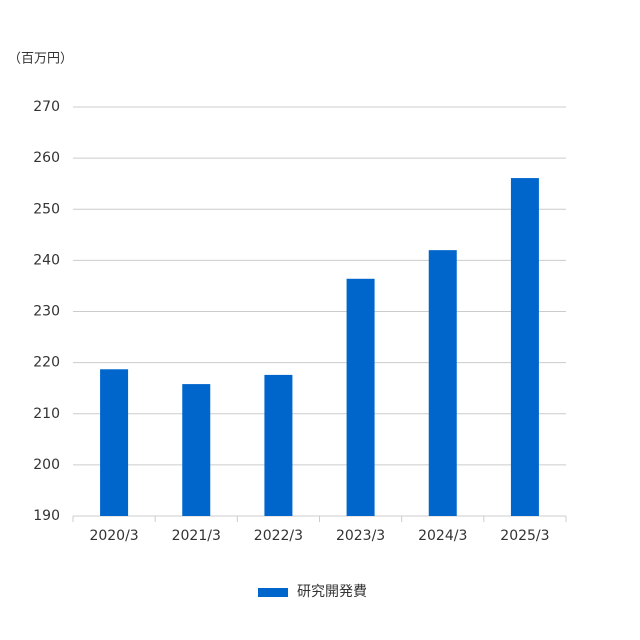 The image size is (640, 640). What do you see at coordinates (46, 363) in the screenshot?
I see `y-tick-label: 220` at bounding box center [46, 363].